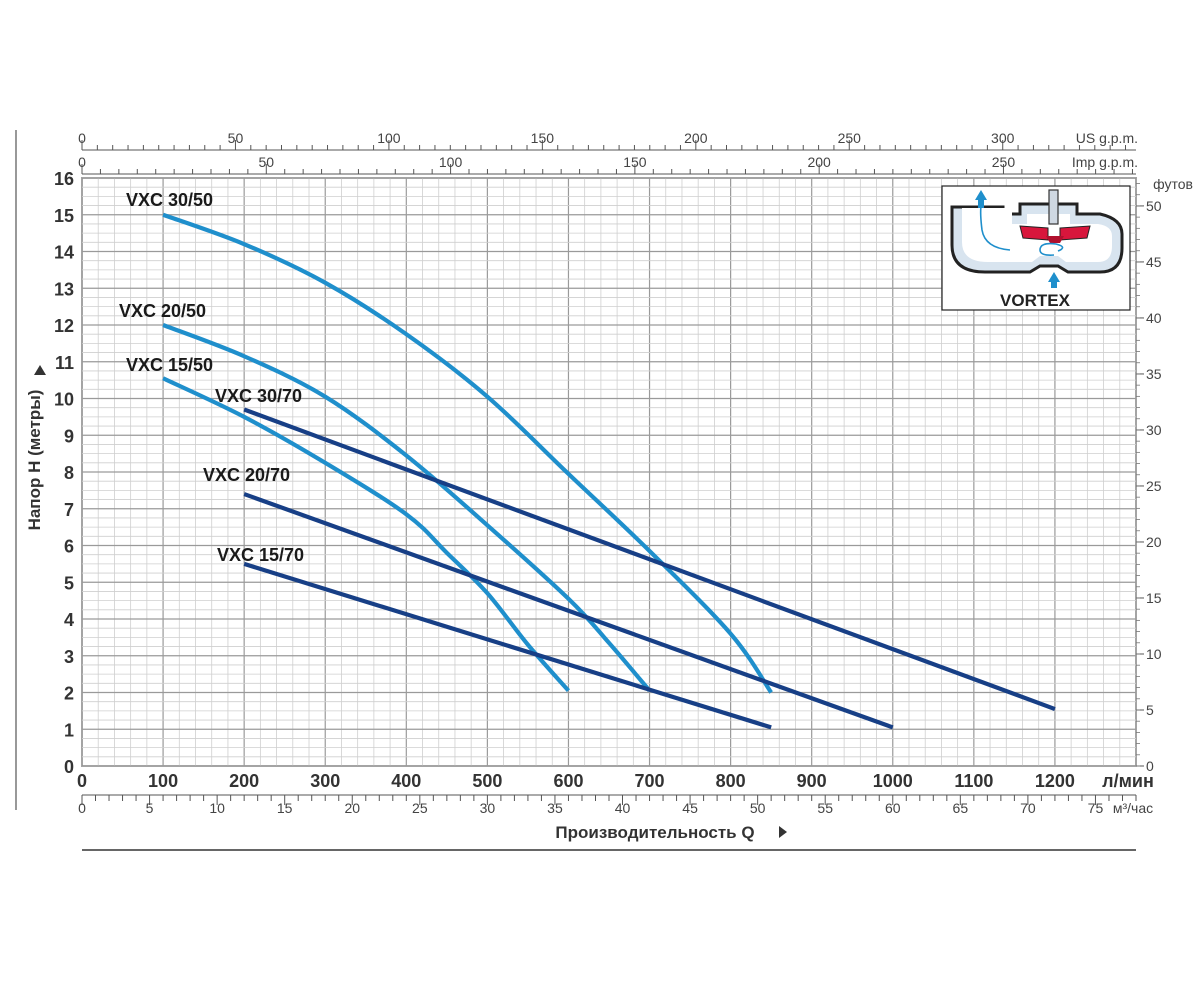 This screenshot has height=982, width=1200. Describe the element at coordinates (1173, 184) in the screenshot. I see `feet-unit: футов` at that location.